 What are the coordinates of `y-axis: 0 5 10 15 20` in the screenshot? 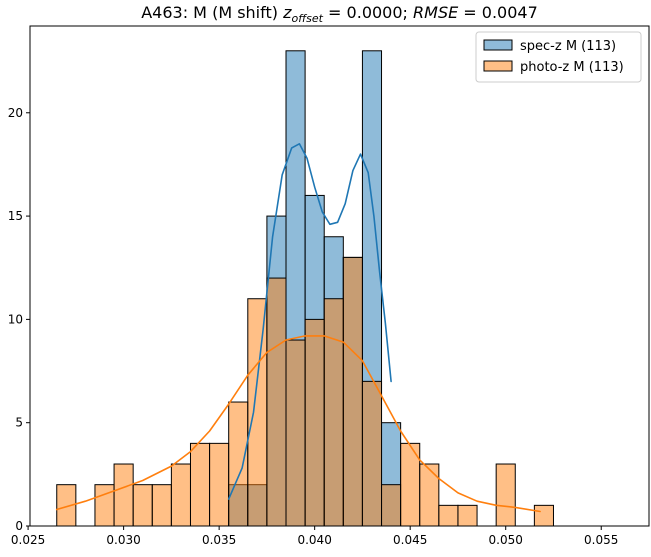 It's located at (19, 319).